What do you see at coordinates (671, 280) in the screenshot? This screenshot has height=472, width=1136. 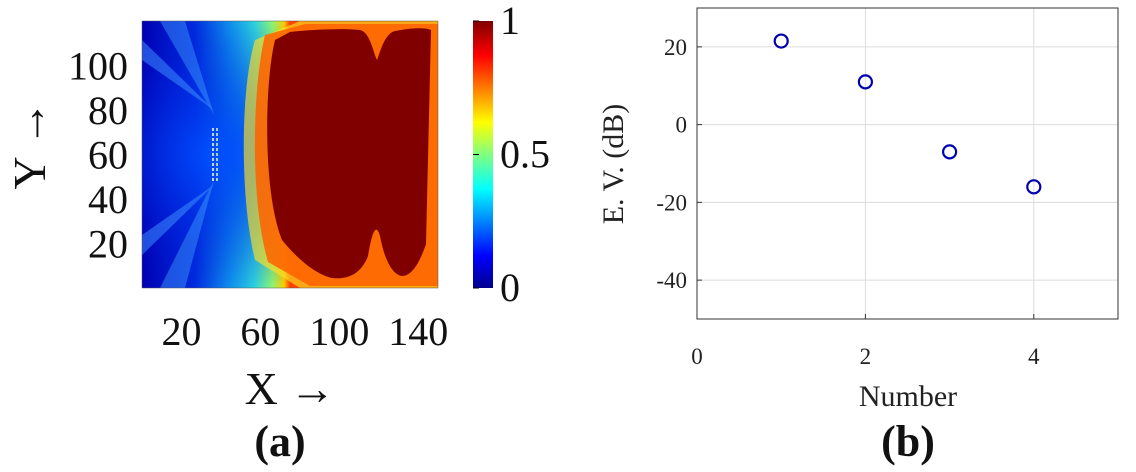 I see `scatter-y-tick-label: -40` at bounding box center [671, 280].